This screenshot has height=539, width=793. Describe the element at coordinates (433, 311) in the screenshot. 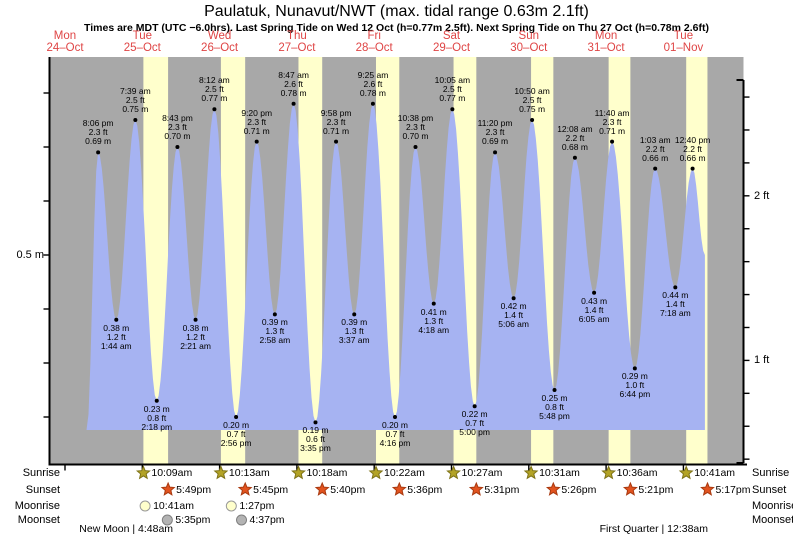

I see `tide-annotation-line: 0.41 m` at that location.